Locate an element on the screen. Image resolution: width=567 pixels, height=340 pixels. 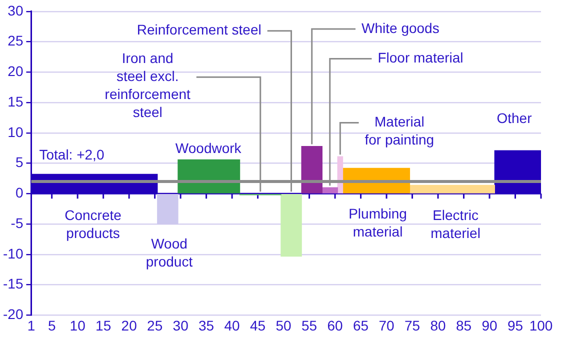
annotation: Concrete products is located at coordinates (93, 224).